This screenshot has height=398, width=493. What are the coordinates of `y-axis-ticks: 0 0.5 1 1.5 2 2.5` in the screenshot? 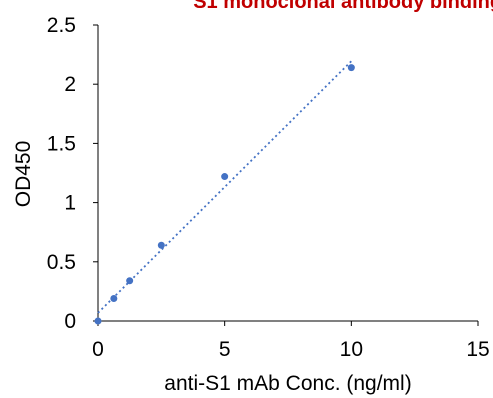 It's located at (72, 173).